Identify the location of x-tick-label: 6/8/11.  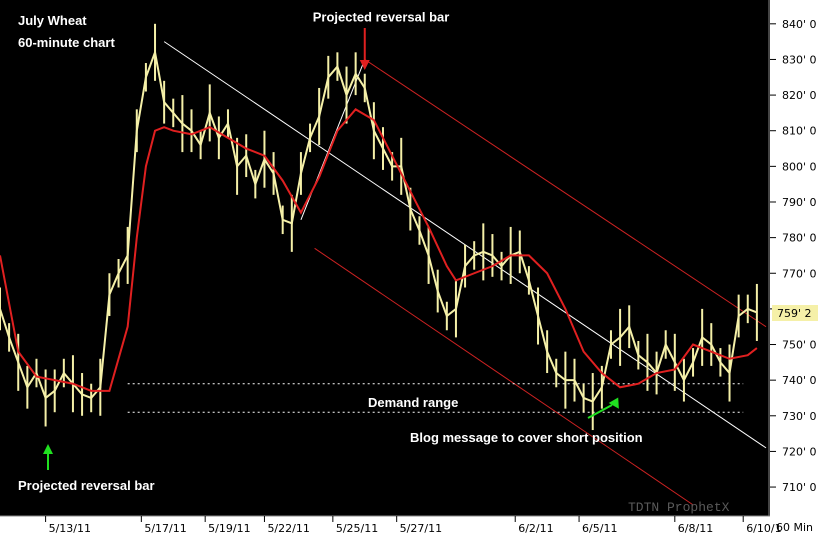
(695, 528).